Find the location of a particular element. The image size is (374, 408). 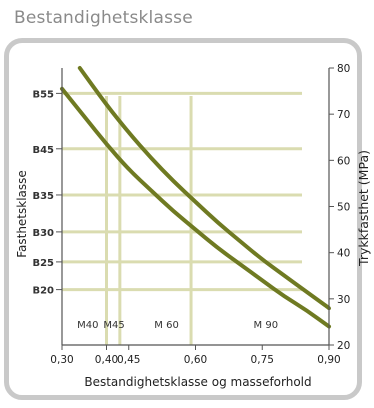

strength-class-label: B30 is located at coordinates (43, 233).